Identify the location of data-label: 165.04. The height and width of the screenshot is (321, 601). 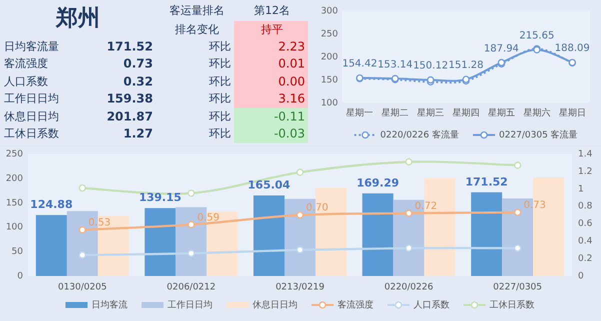
(269, 185).